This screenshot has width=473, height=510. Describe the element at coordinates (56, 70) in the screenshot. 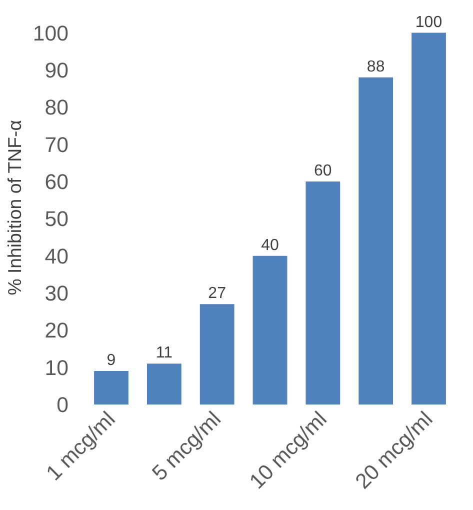

I see `y-tick-label: 90` at that location.